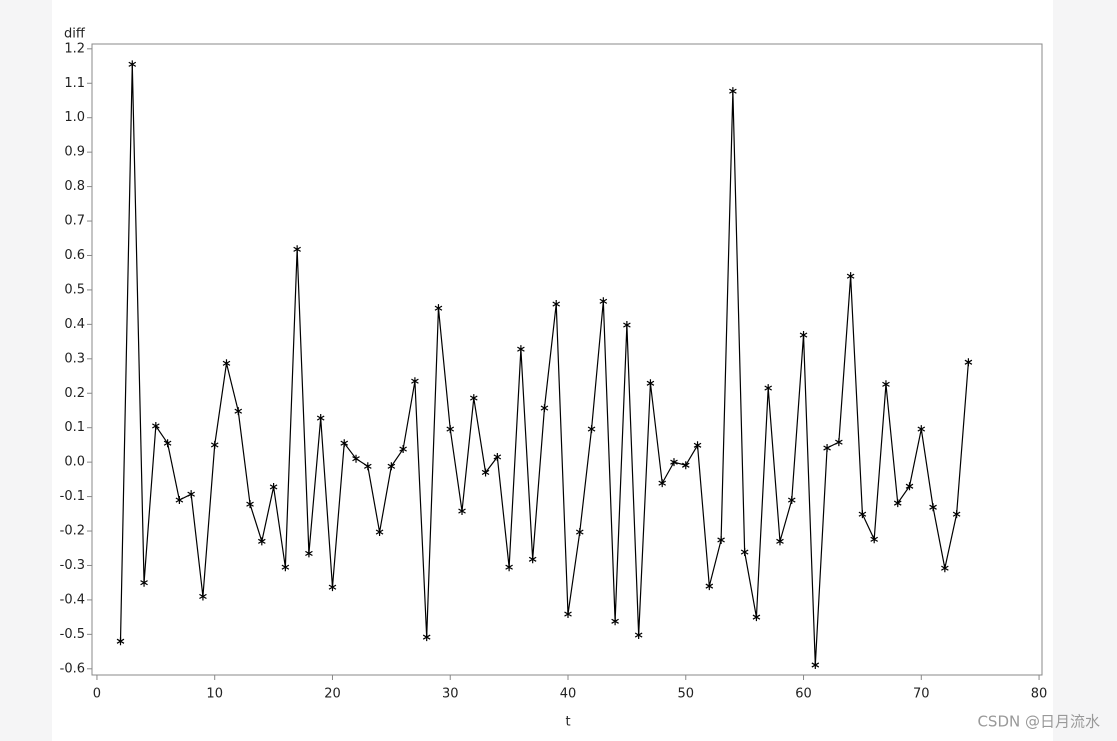 The image size is (1117, 741). What do you see at coordinates (568, 694) in the screenshot?
I see `x-tick-label: 40` at bounding box center [568, 694].